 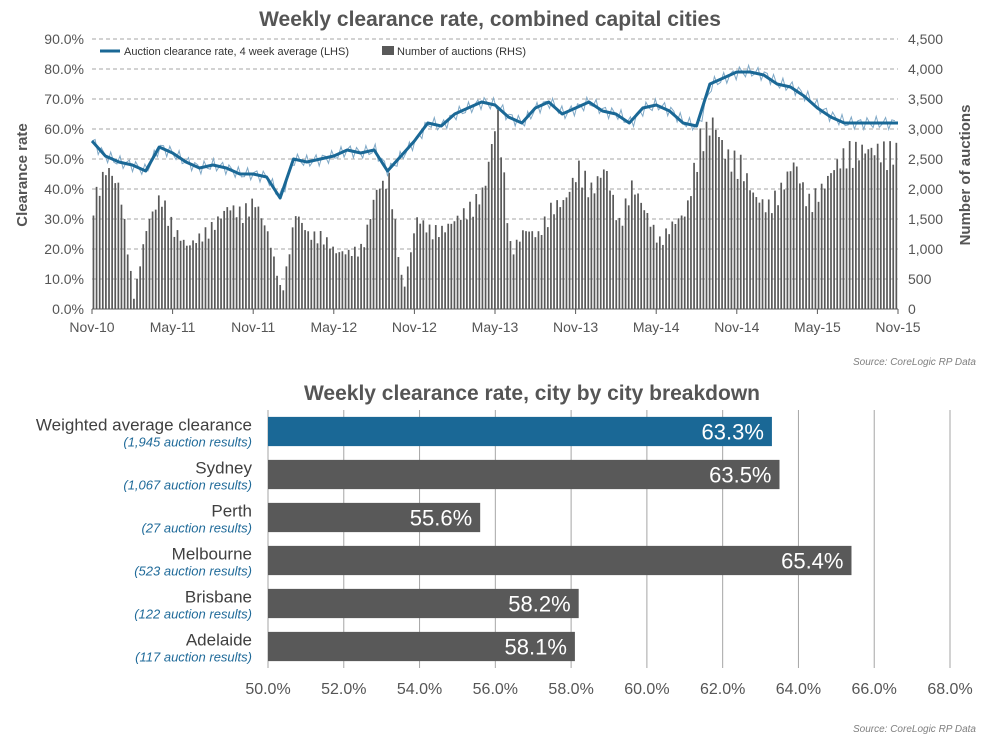 I want to click on legend-bar-label: Number of auctions (RHS), so click(x=461, y=52).